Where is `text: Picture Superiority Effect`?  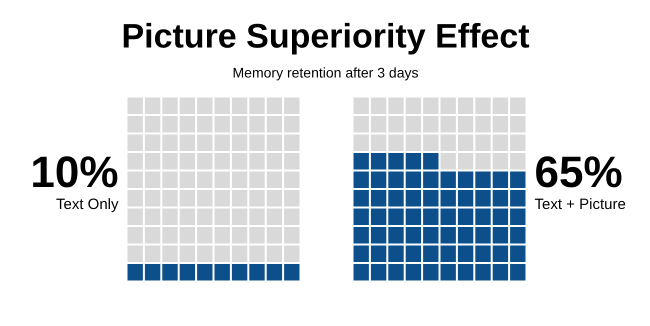
text: Picture Superiority Effect is located at coordinates (325, 37).